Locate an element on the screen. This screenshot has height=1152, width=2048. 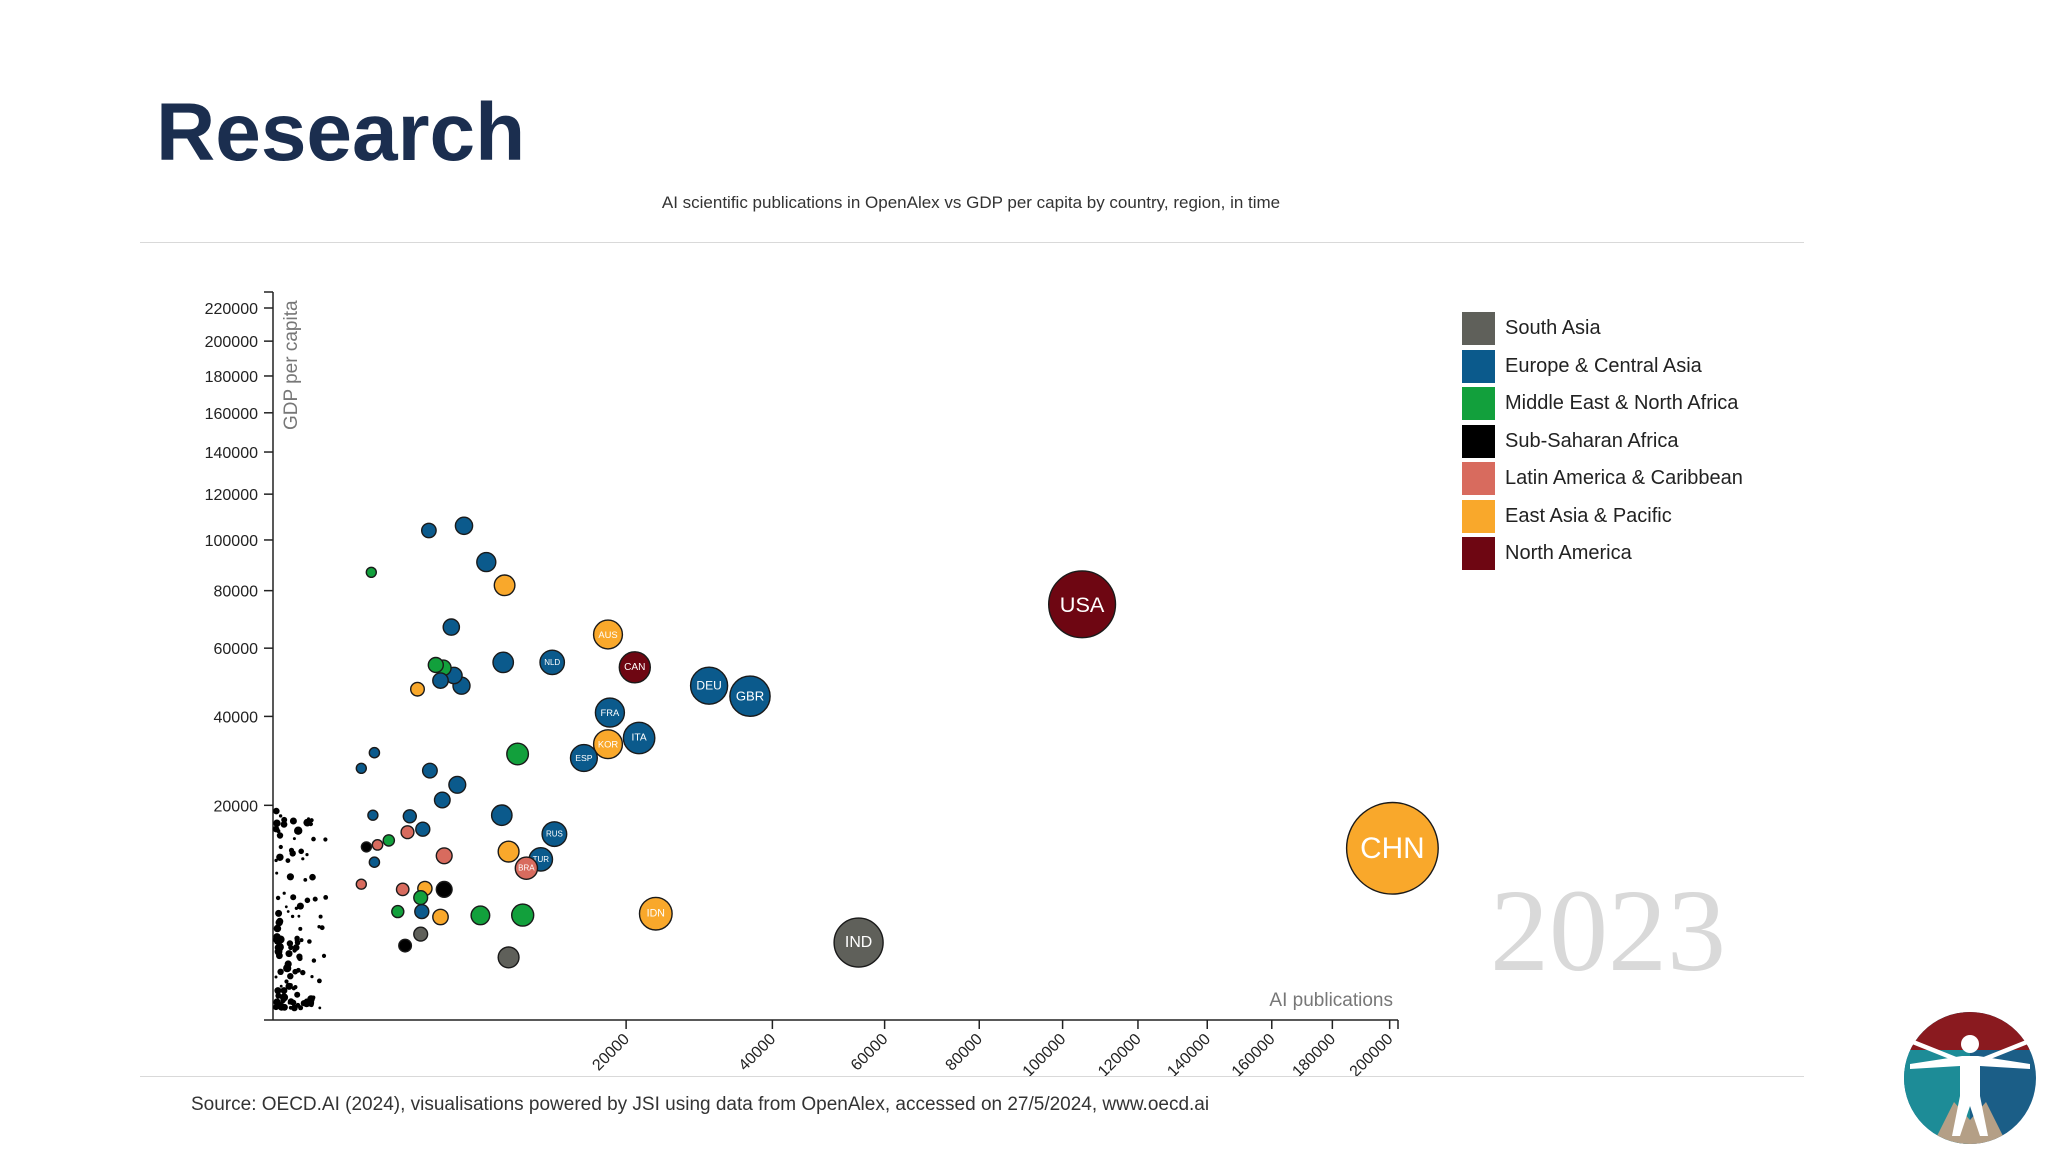
bubble-label: ESP is located at coordinates (584, 758).